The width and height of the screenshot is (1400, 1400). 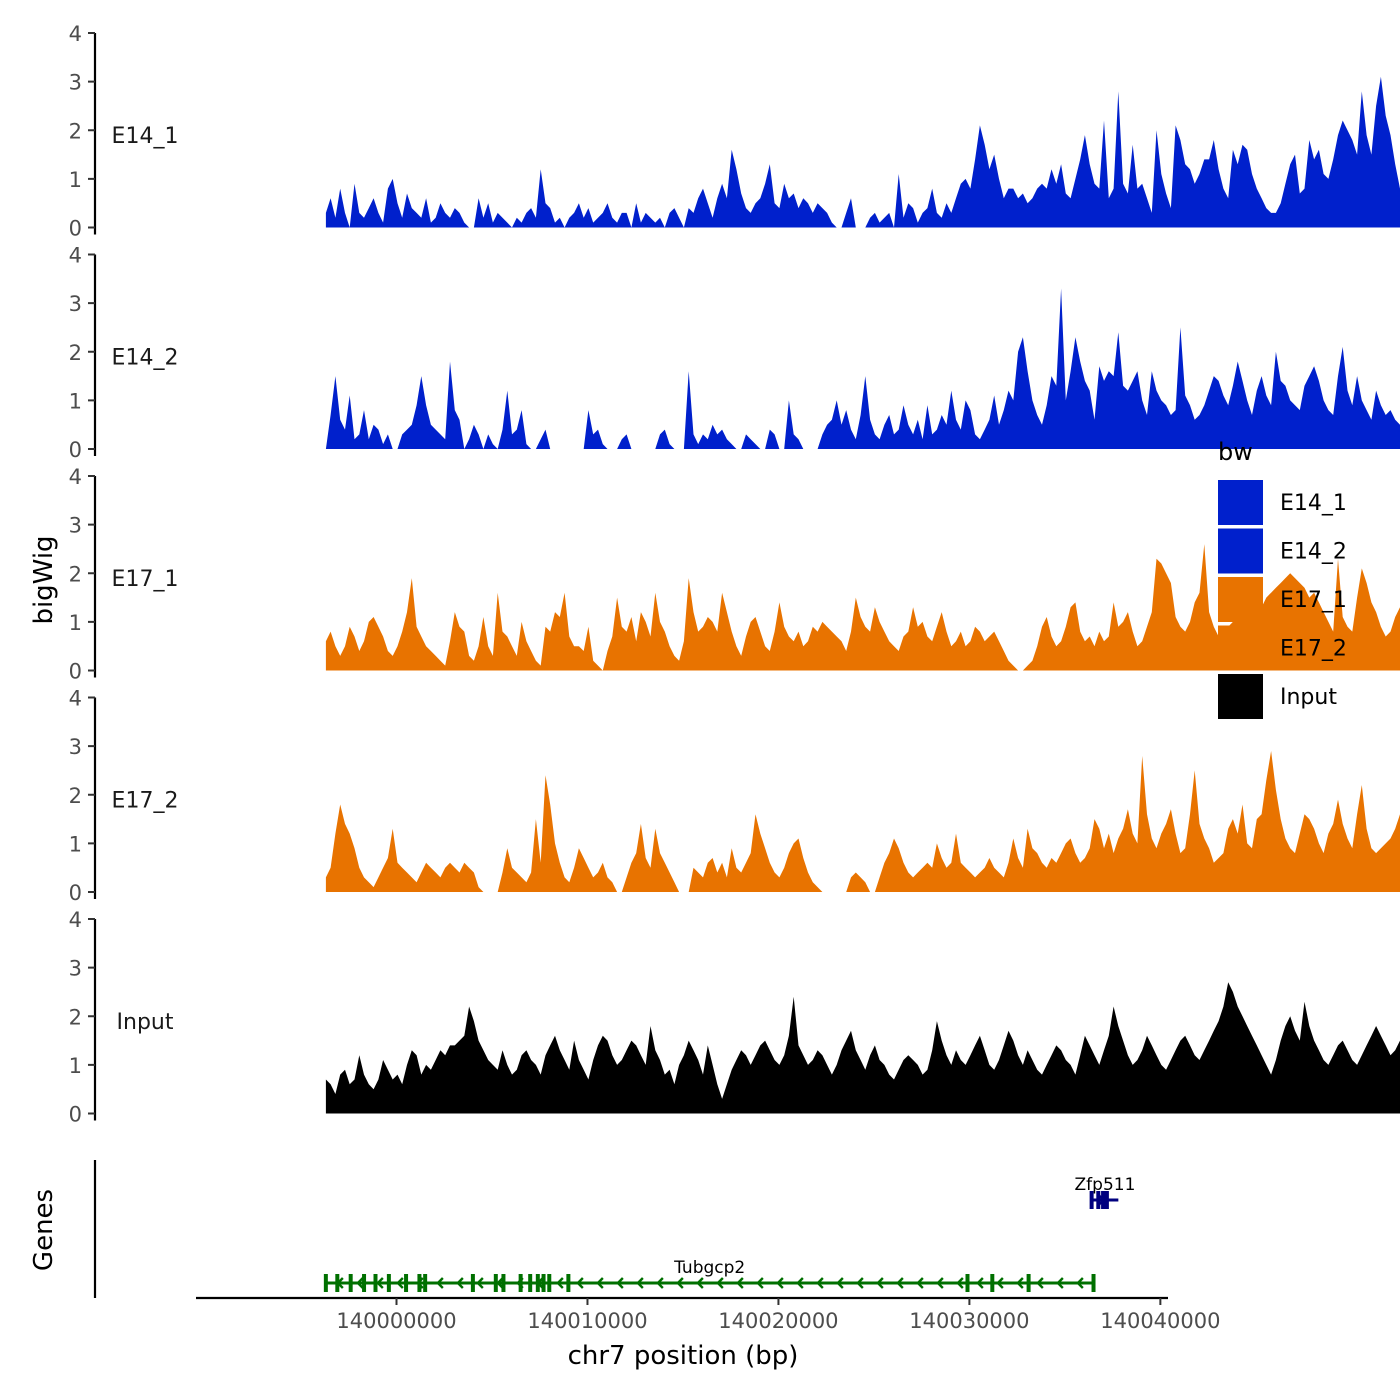 What do you see at coordinates (862, 1048) in the screenshot?
I see `coverage-area-Input` at bounding box center [862, 1048].